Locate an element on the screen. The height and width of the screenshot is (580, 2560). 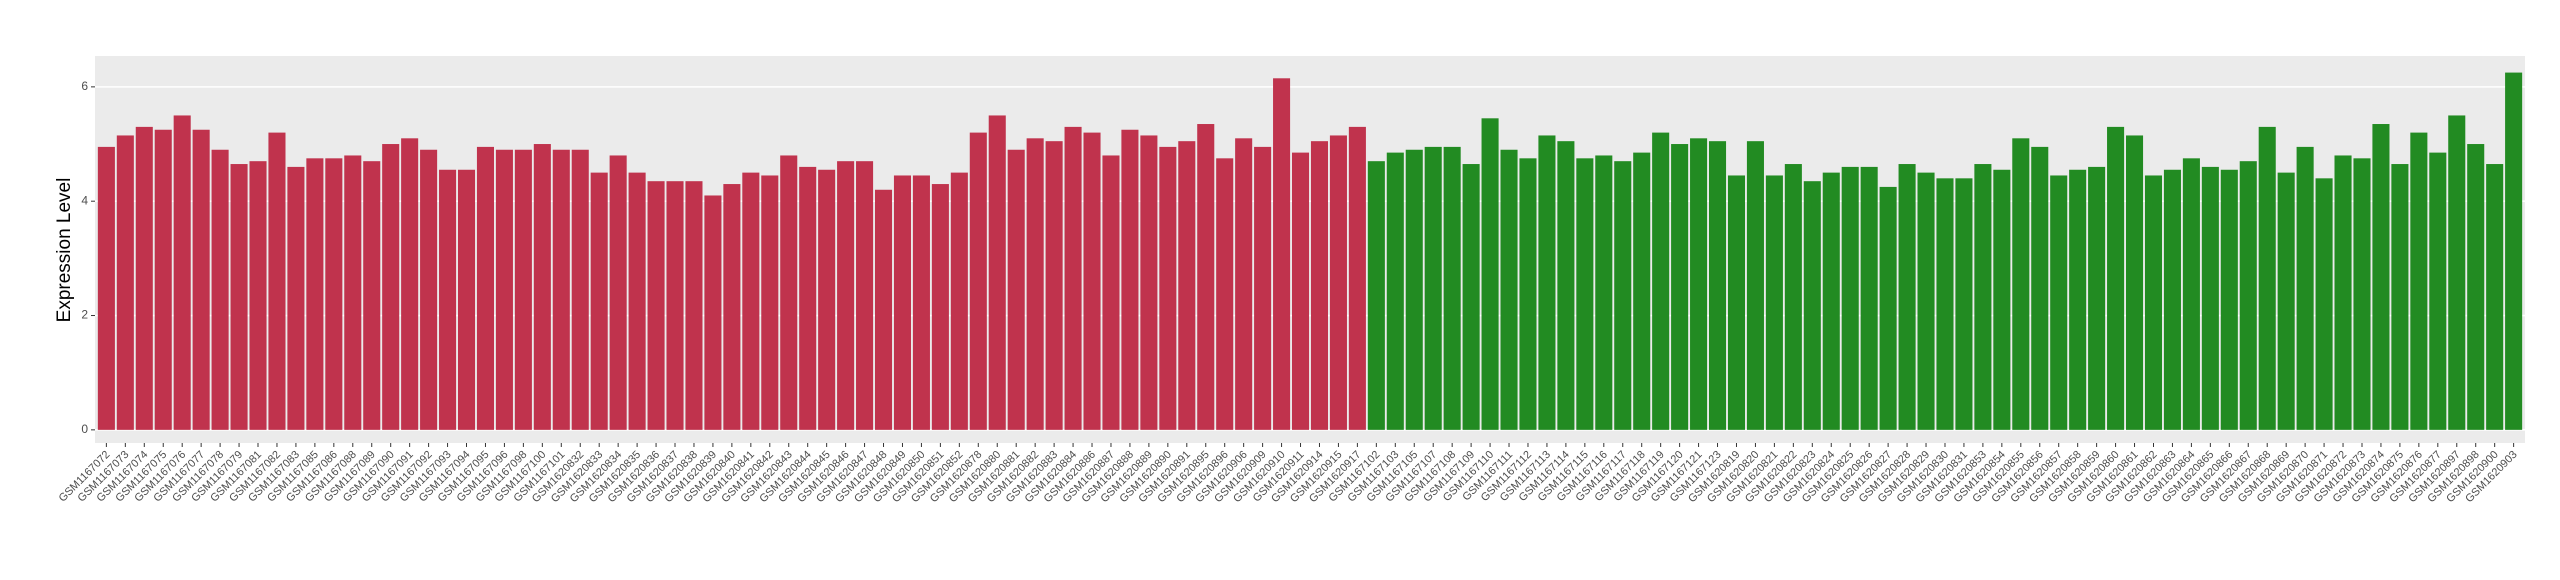
y-tick-label: 2 is located at coordinates (84, 315).